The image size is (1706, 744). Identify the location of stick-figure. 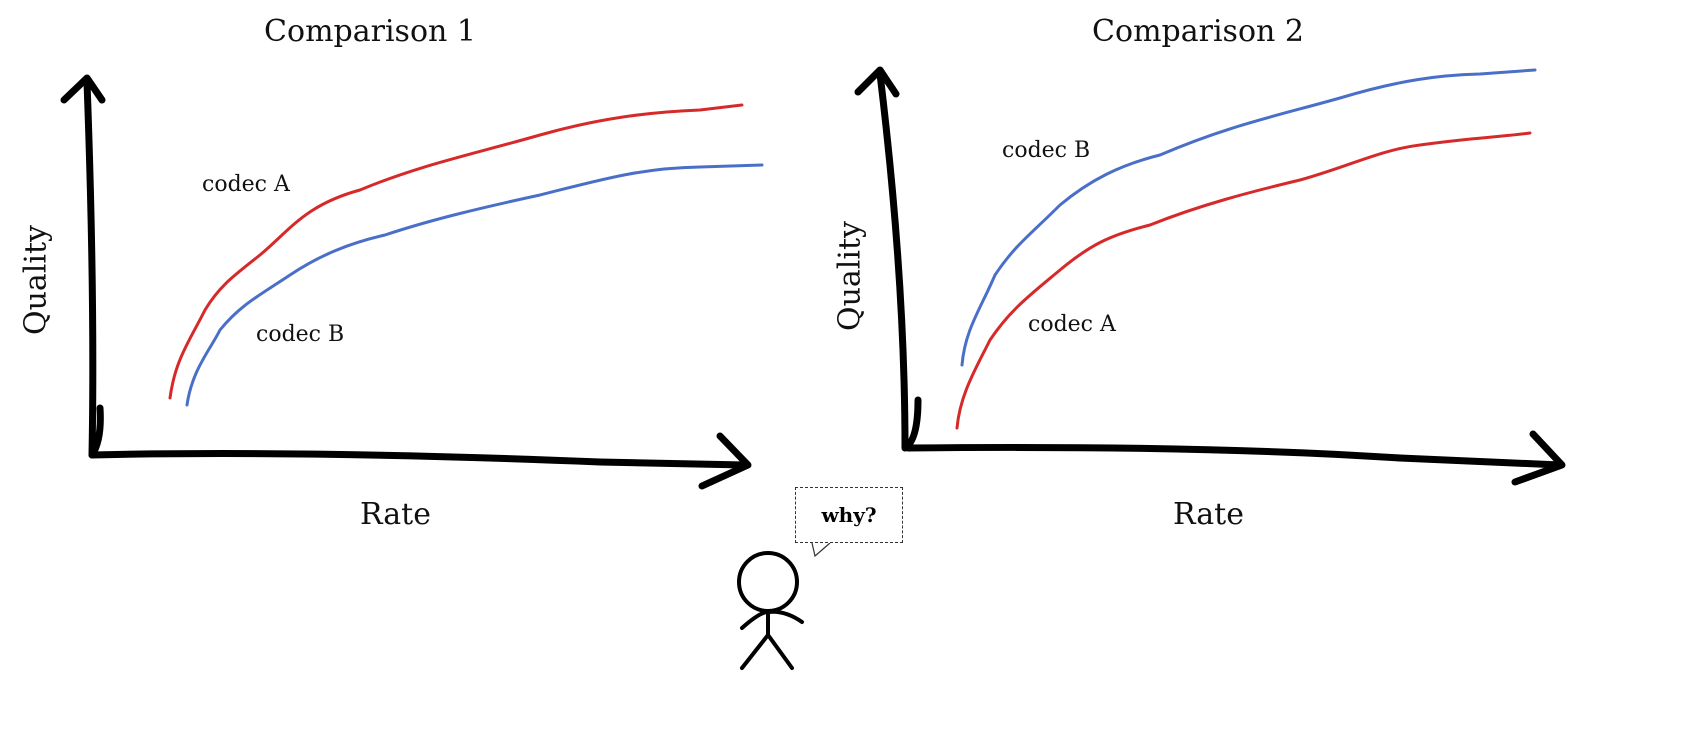
(770, 610).